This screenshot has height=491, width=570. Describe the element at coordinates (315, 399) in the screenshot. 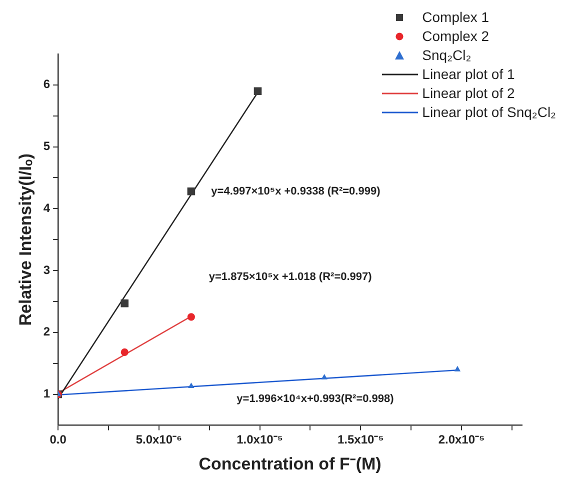

I see `annotation: y=1.996×10⁴x+0.993(R²=0.998)` at that location.